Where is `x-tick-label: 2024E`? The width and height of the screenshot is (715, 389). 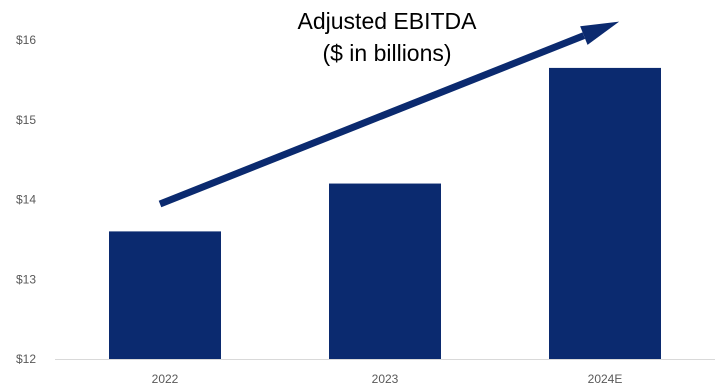
x-tick-label: 2024E is located at coordinates (605, 379).